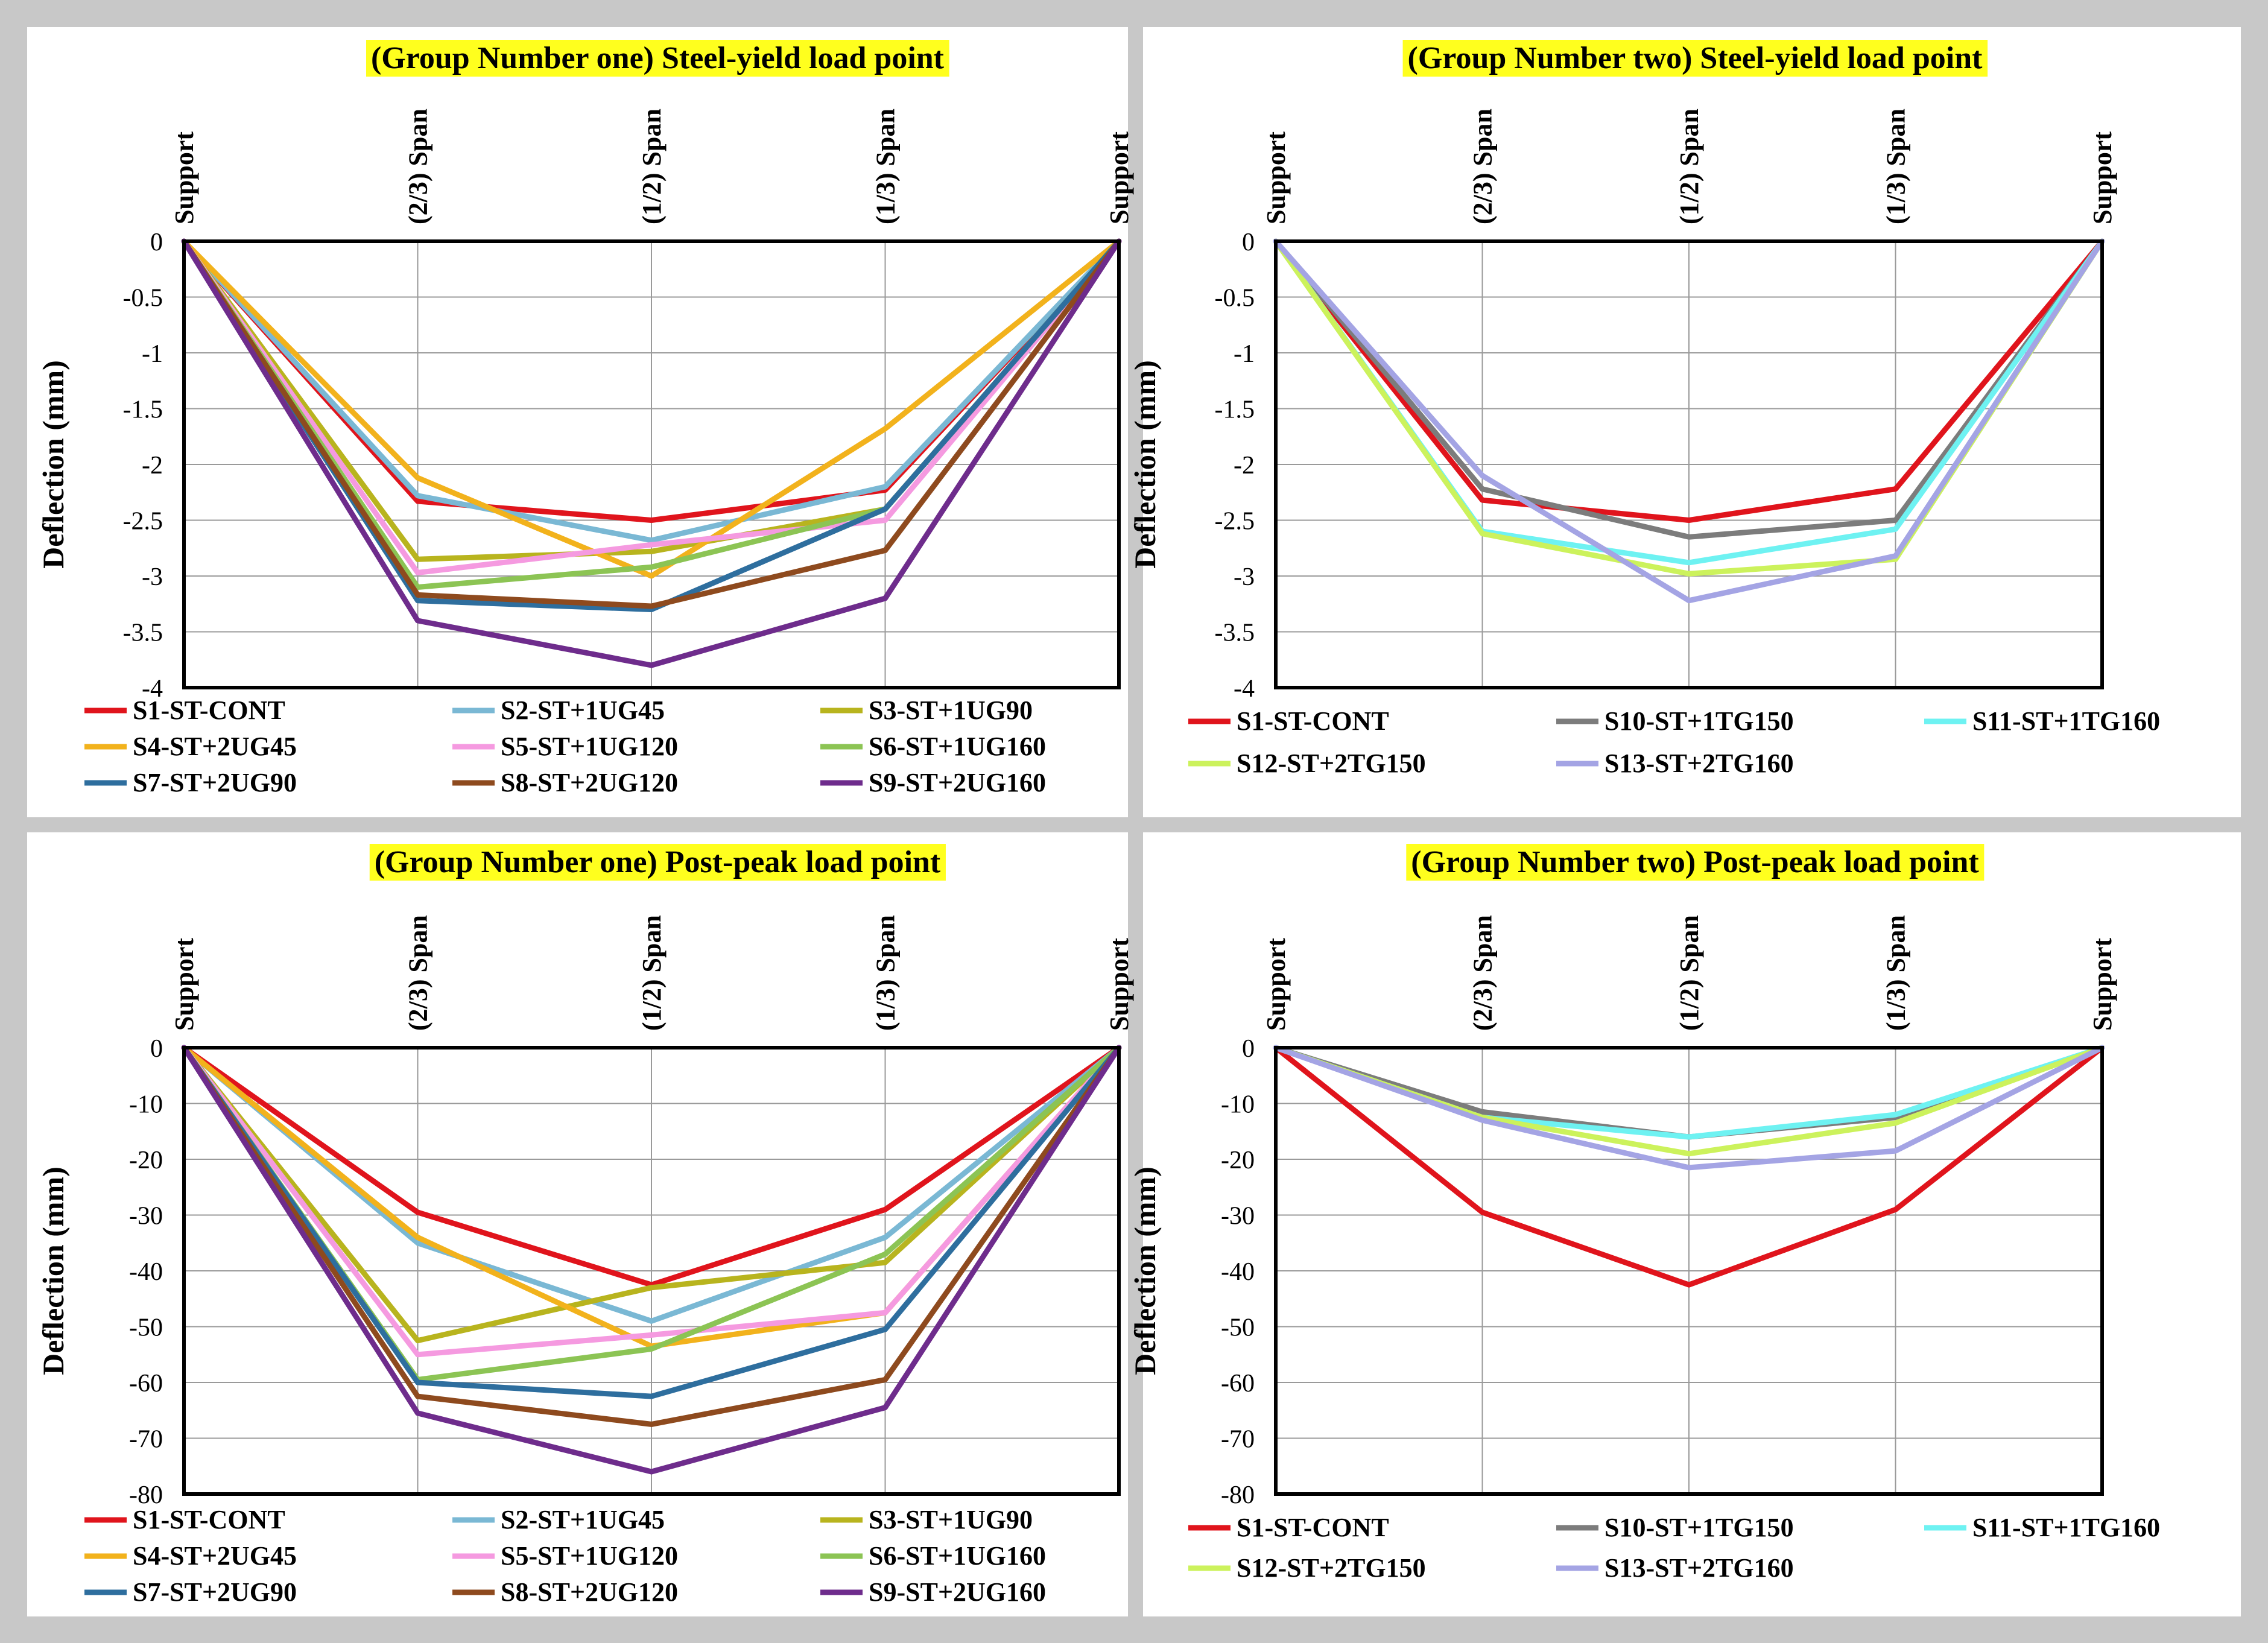  I want to click on series-line-s10-st-1tg150, so click(1689, 389).